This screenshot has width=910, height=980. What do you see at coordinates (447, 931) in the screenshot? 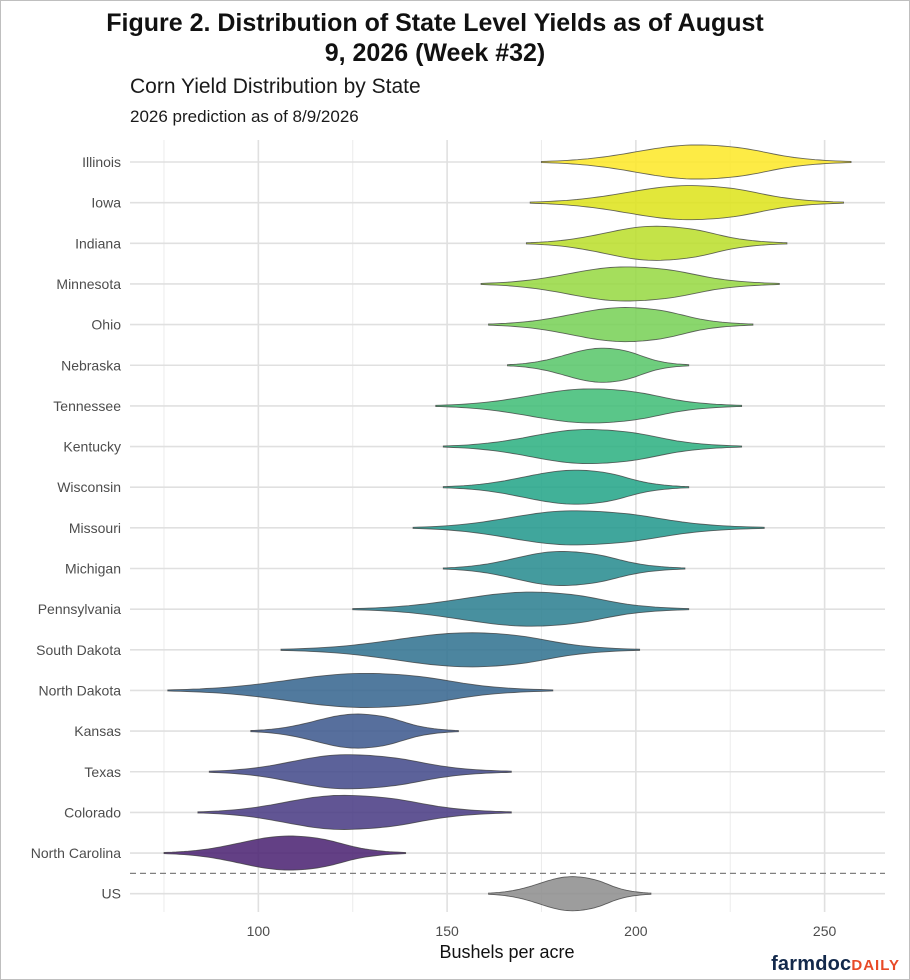
I see `x-tick-label: 150` at bounding box center [447, 931].